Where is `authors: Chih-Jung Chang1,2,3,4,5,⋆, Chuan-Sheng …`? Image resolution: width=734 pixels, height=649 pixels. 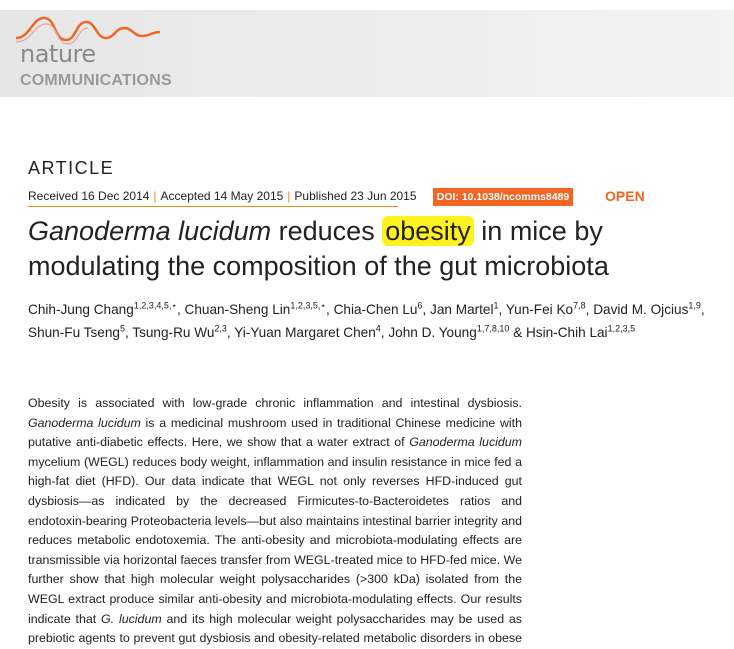
authors: Chih-Jung Chang1,2,3,4,5,⋆, Chuan-Sheng … is located at coordinates (373, 321).